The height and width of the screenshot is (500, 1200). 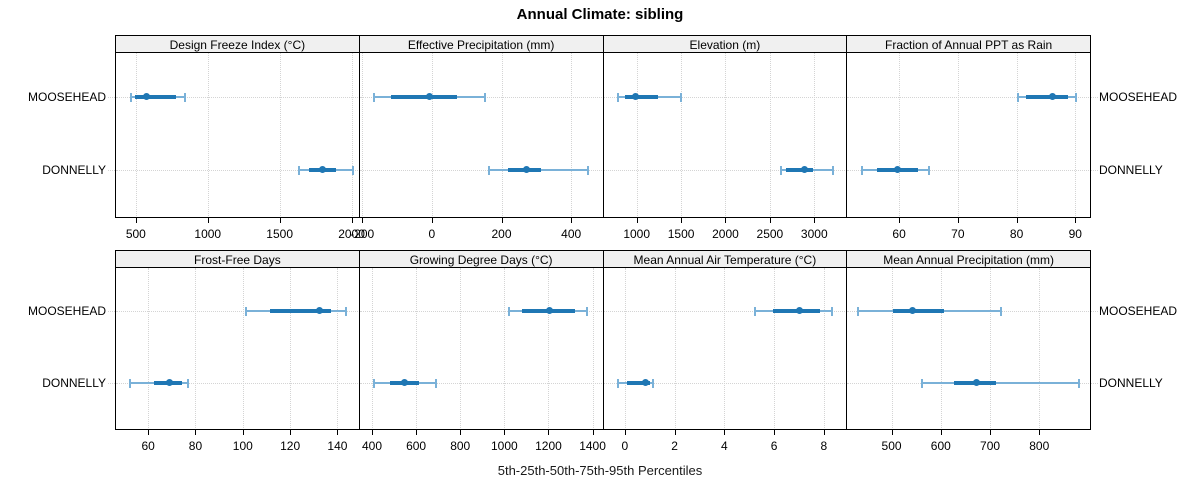 What do you see at coordinates (681, 234) in the screenshot?
I see `axis-tick-label: 1500` at bounding box center [681, 234].